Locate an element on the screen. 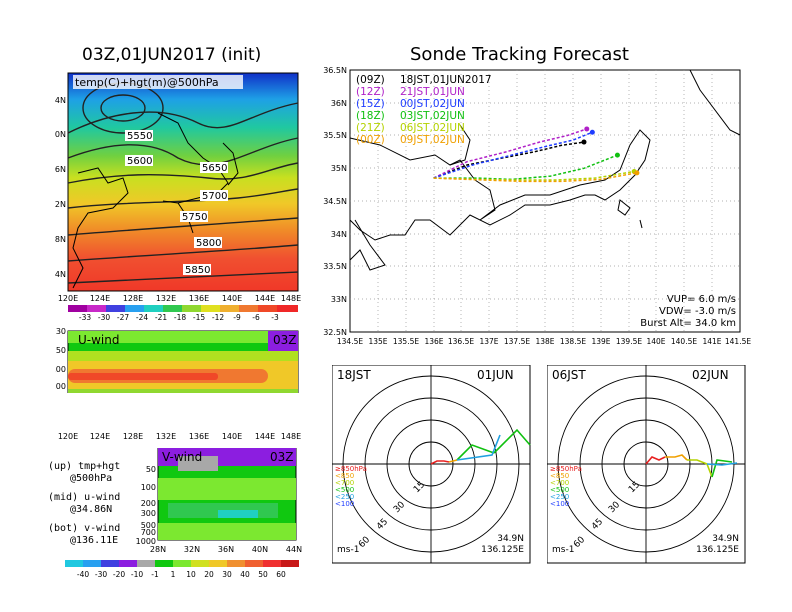 Image resolution: width=792 pixels, height=612 pixels. svg-text: 32.5N is located at coordinates (335, 332).